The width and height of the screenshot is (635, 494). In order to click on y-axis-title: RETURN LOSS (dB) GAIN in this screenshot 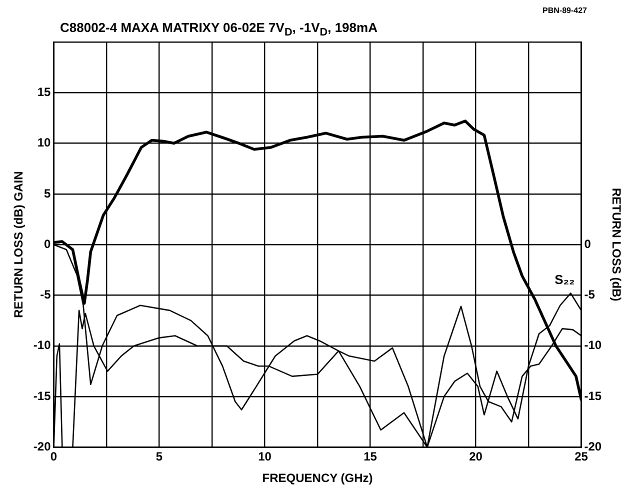, I will do `click(19, 244)`.